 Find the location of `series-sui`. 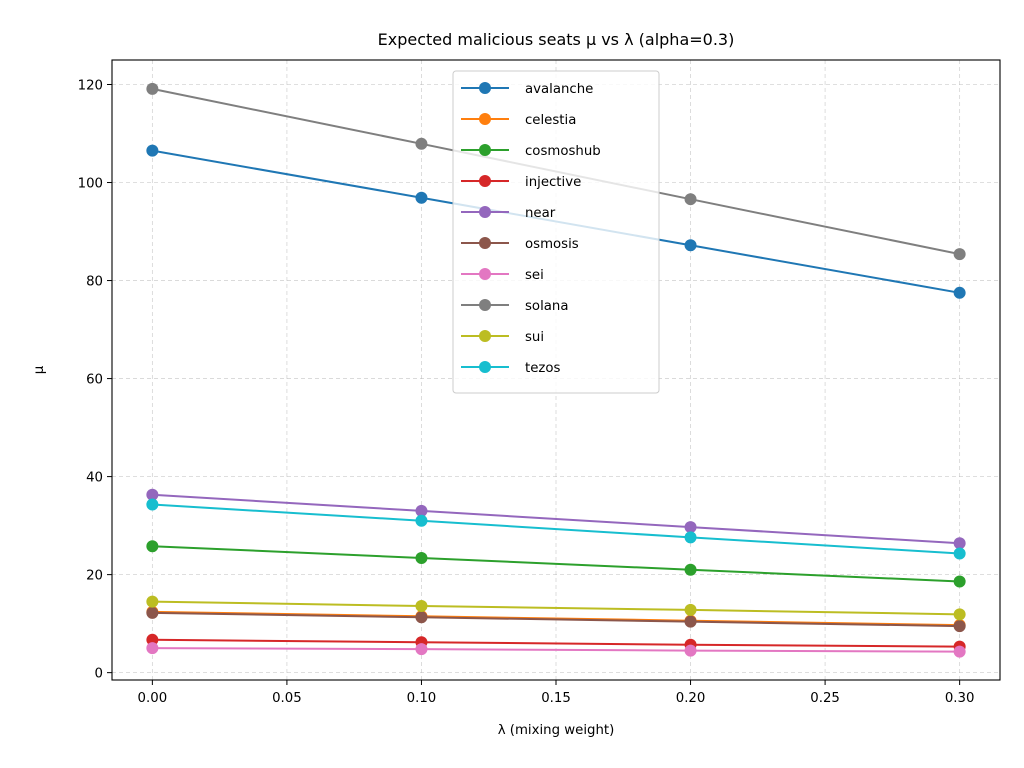

series-sui is located at coordinates (556, 608).